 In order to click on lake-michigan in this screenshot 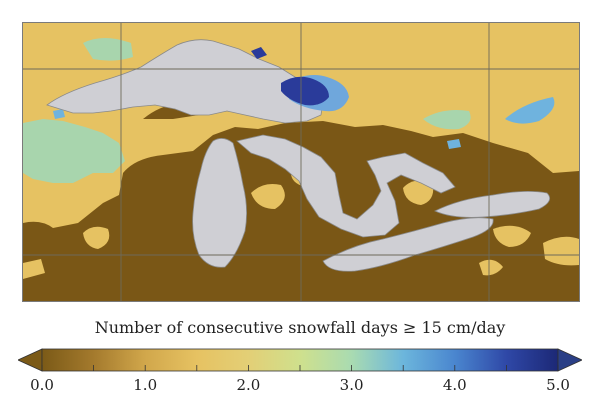, I will do `click(219, 203)`.